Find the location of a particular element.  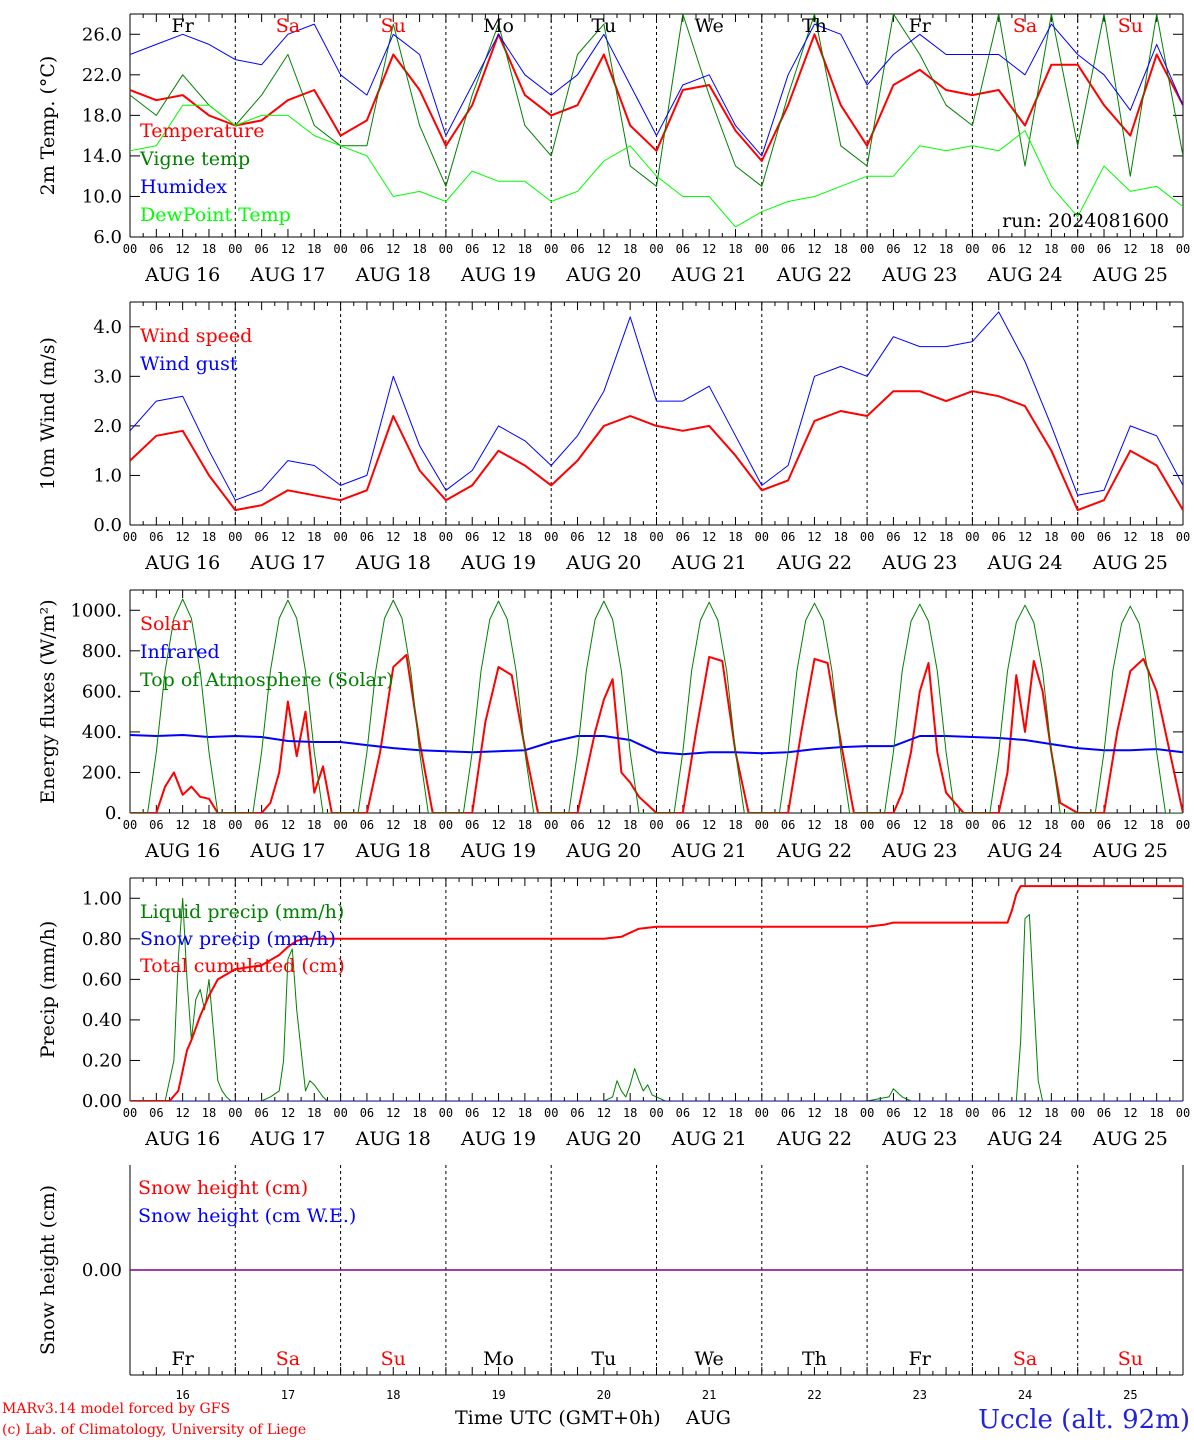

day-number-label: 17 is located at coordinates (288, 1395).